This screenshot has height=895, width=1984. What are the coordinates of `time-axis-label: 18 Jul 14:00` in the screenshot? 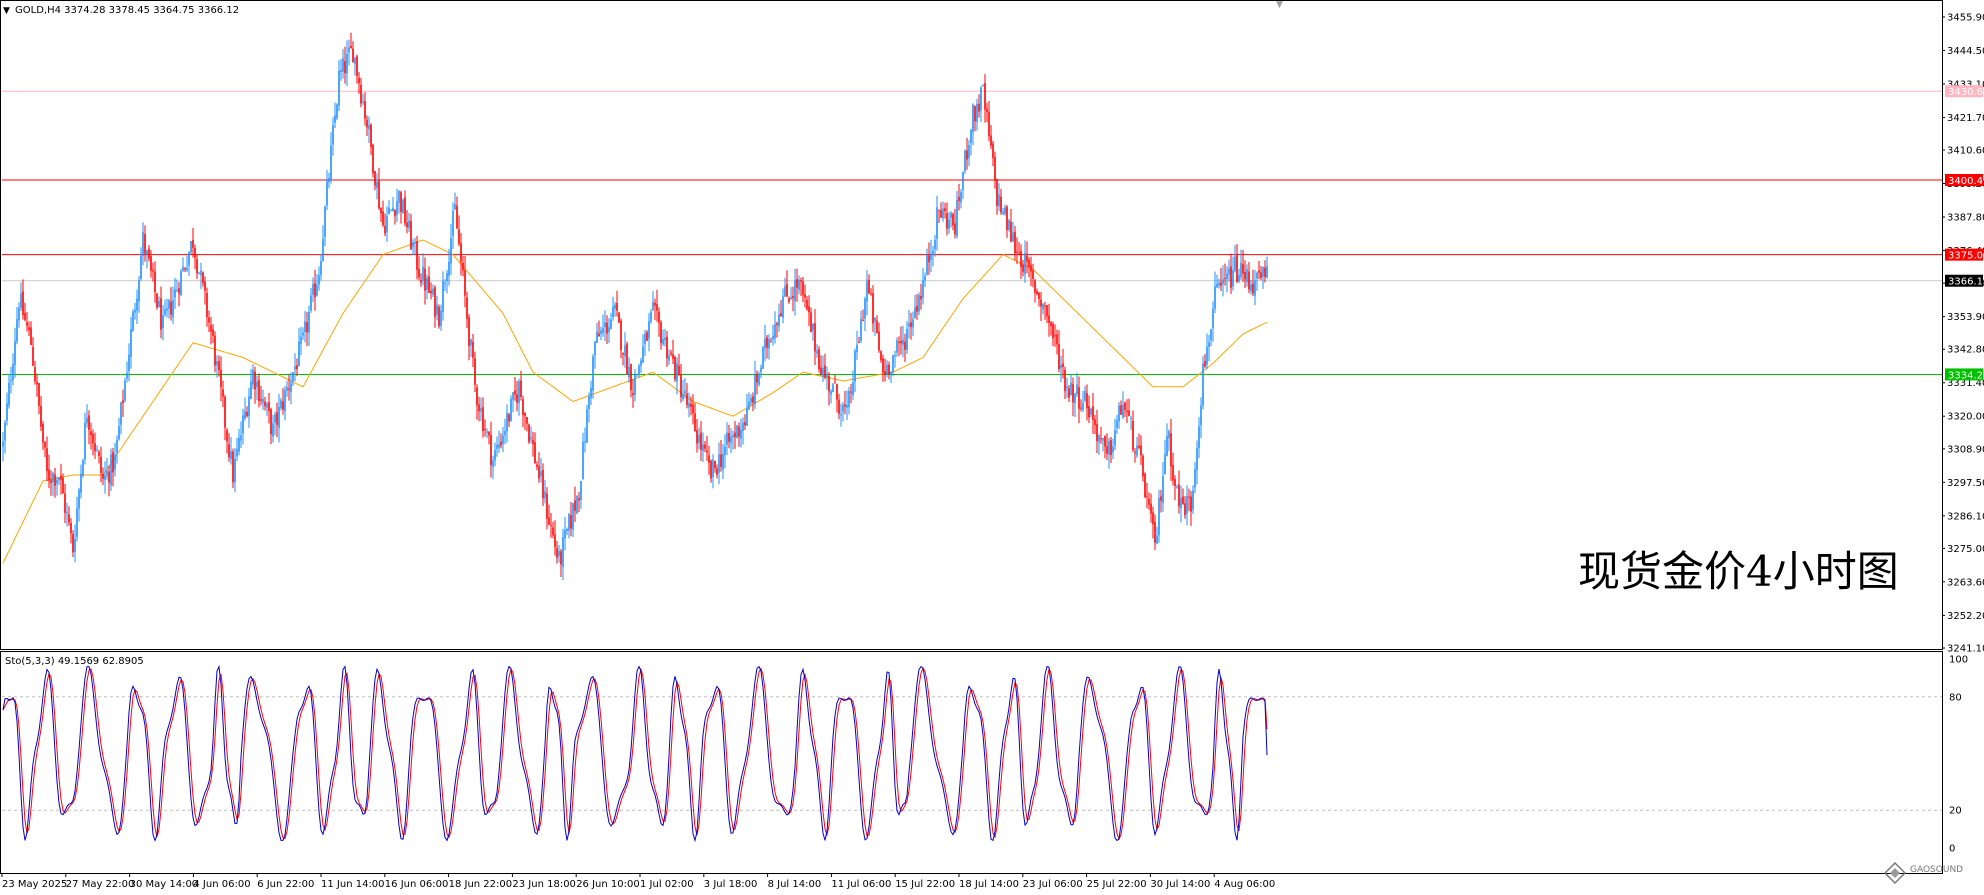 It's located at (989, 884).